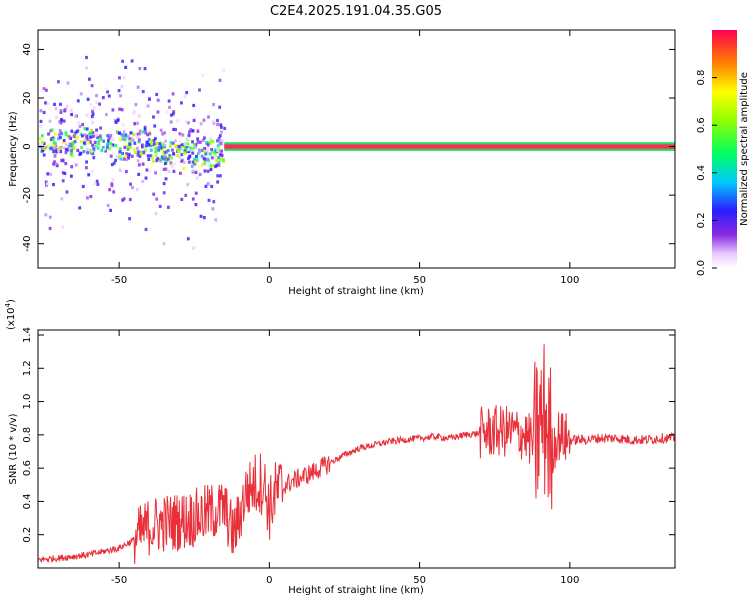 The width and height of the screenshot is (750, 600). I want to click on spectrogram-ytick-label: 20, so click(27, 98).